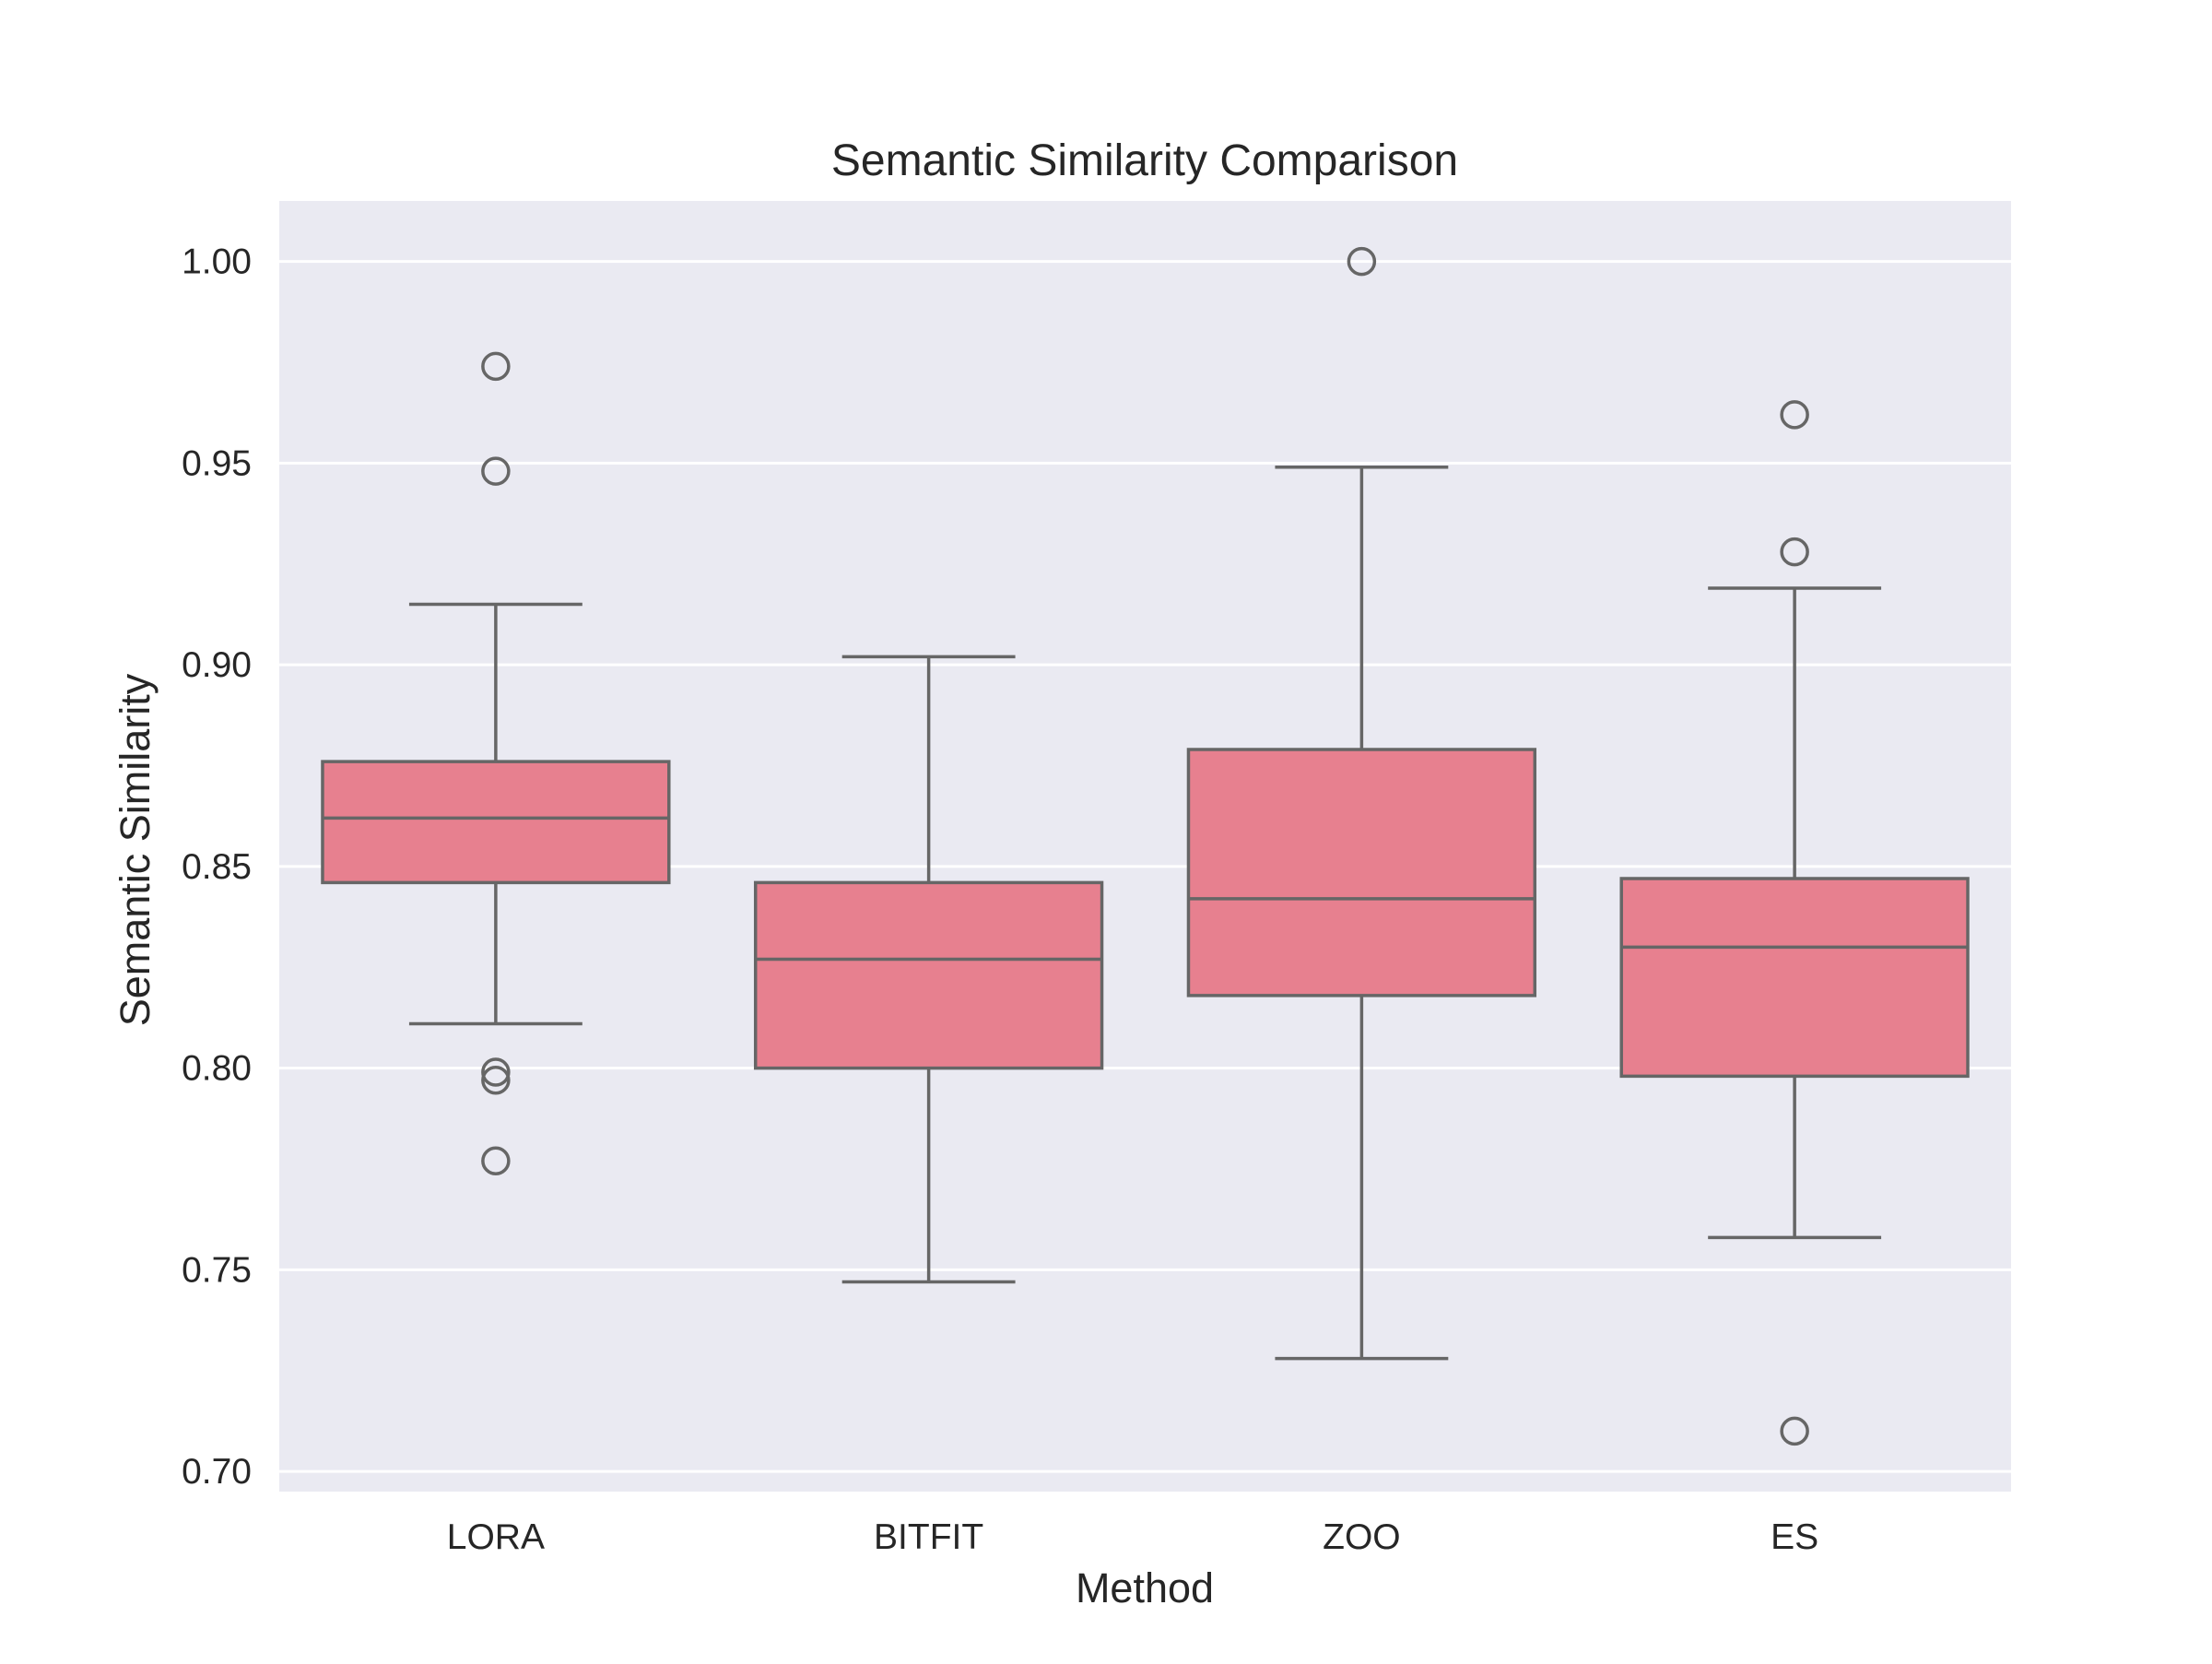  I want to click on y-tick-label: 0.70, so click(217, 1472).